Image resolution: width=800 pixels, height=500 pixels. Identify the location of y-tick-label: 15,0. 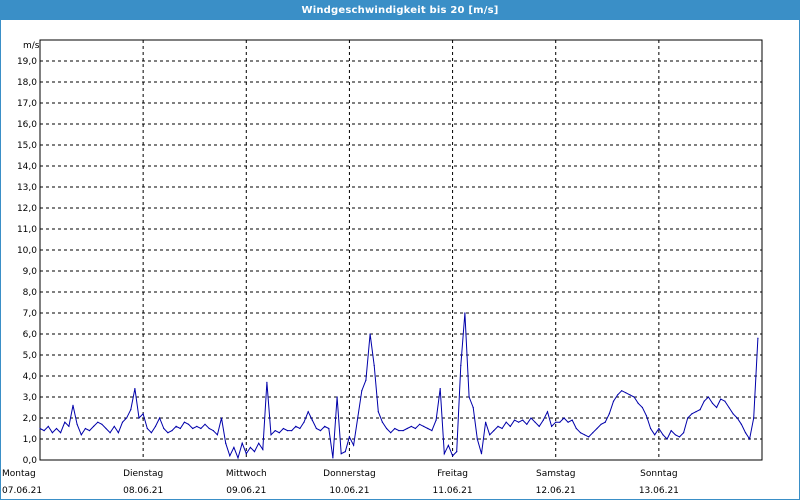
(27, 146).